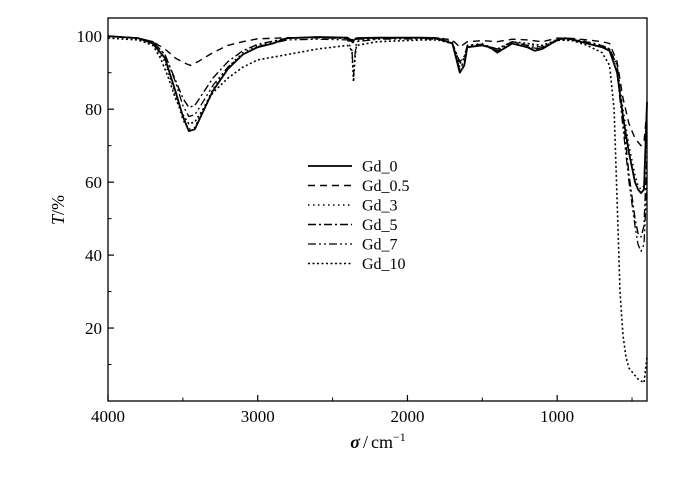  Describe the element at coordinates (108, 416) in the screenshot. I see `x-tick-label: 4000` at that location.